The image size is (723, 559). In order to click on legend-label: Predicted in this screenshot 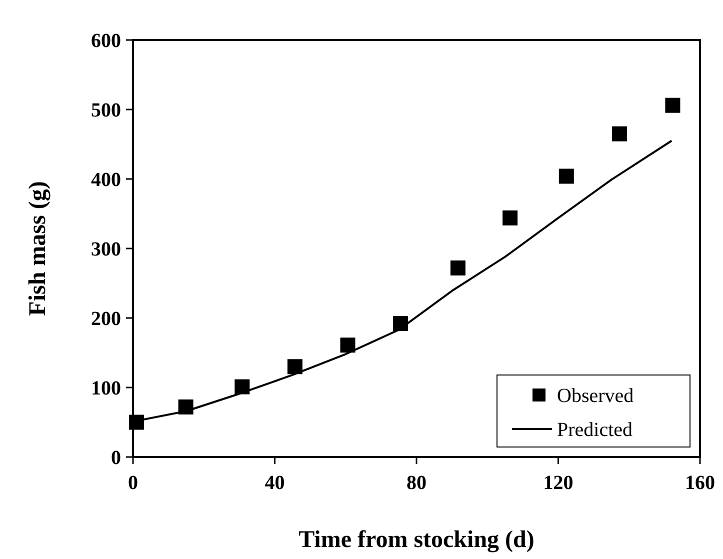, I will do `click(595, 430)`.